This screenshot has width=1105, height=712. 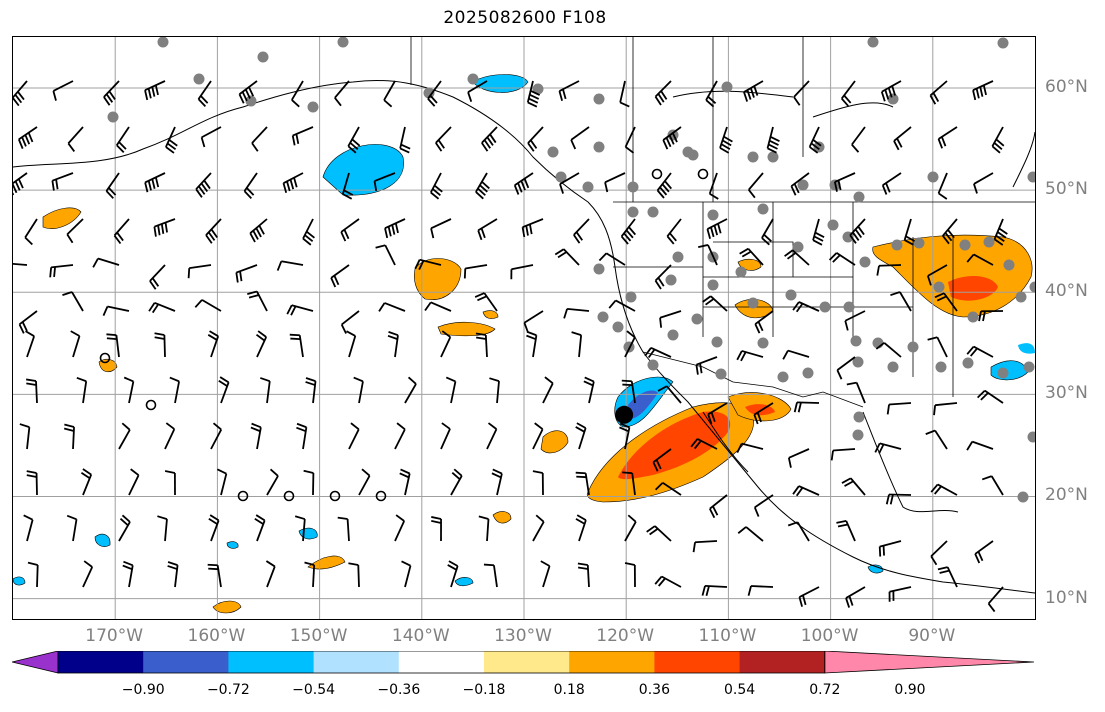 What do you see at coordinates (929, 662) in the screenshot?
I see `colorbar-extend-high` at bounding box center [929, 662].